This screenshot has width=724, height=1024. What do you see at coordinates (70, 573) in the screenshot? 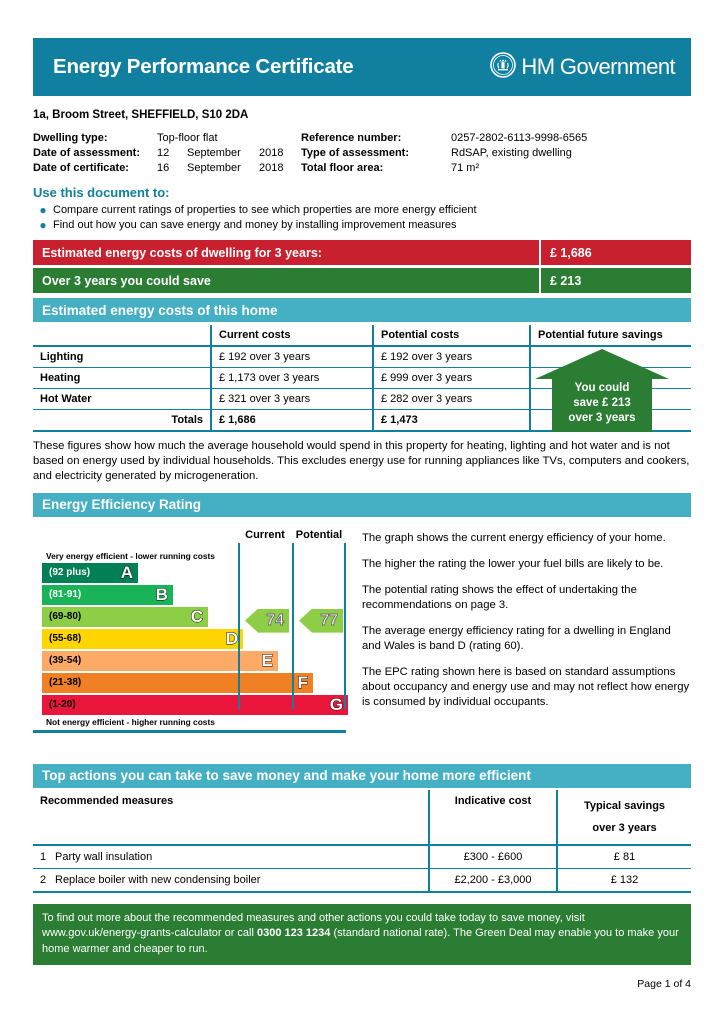
I see `band-a-range: (92 plus)` at bounding box center [70, 573].